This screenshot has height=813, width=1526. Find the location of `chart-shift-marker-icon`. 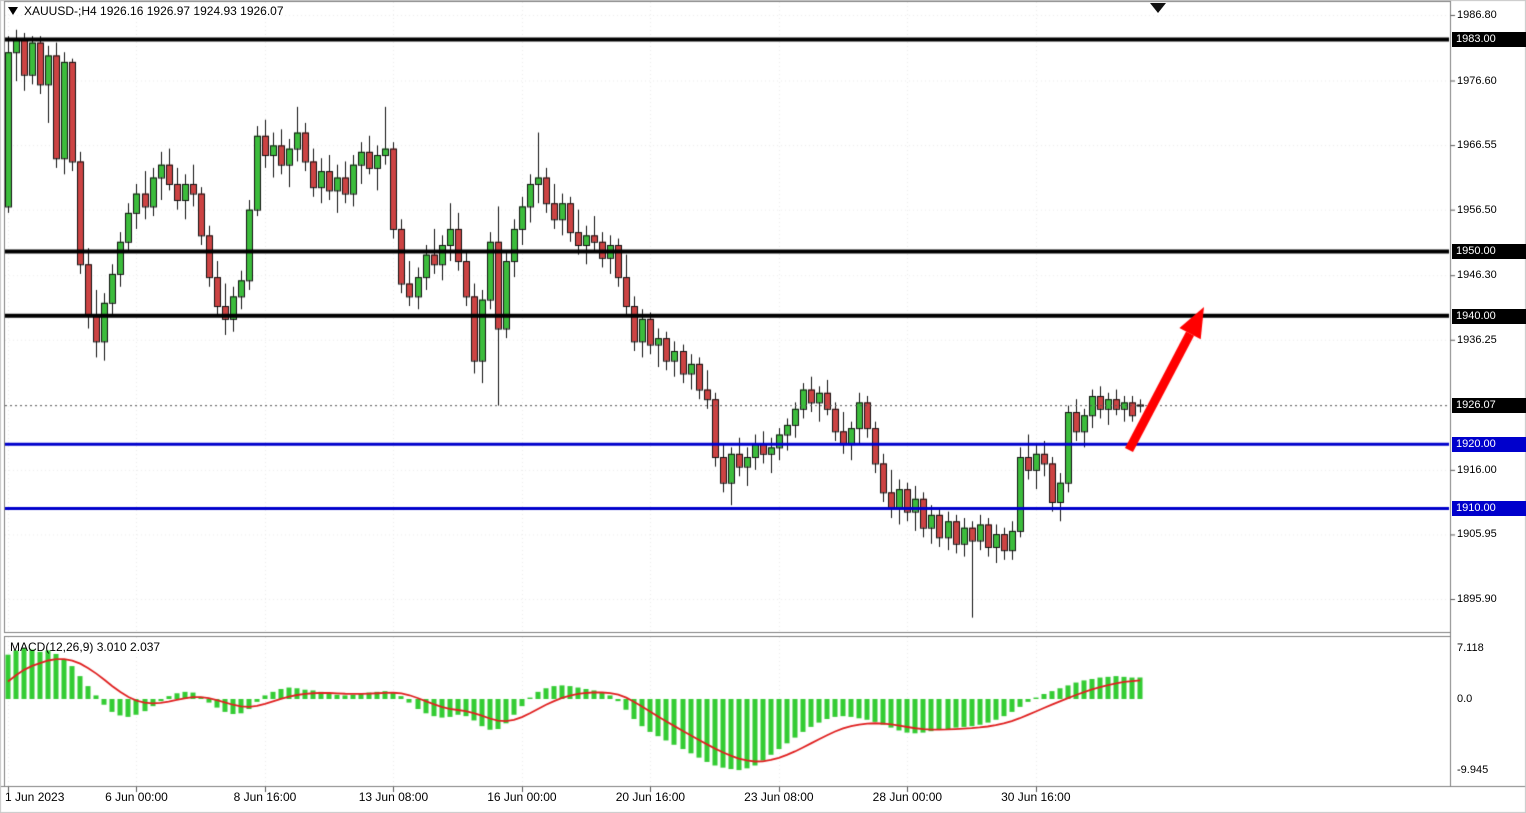

chart-shift-marker-icon is located at coordinates (1158, 8).